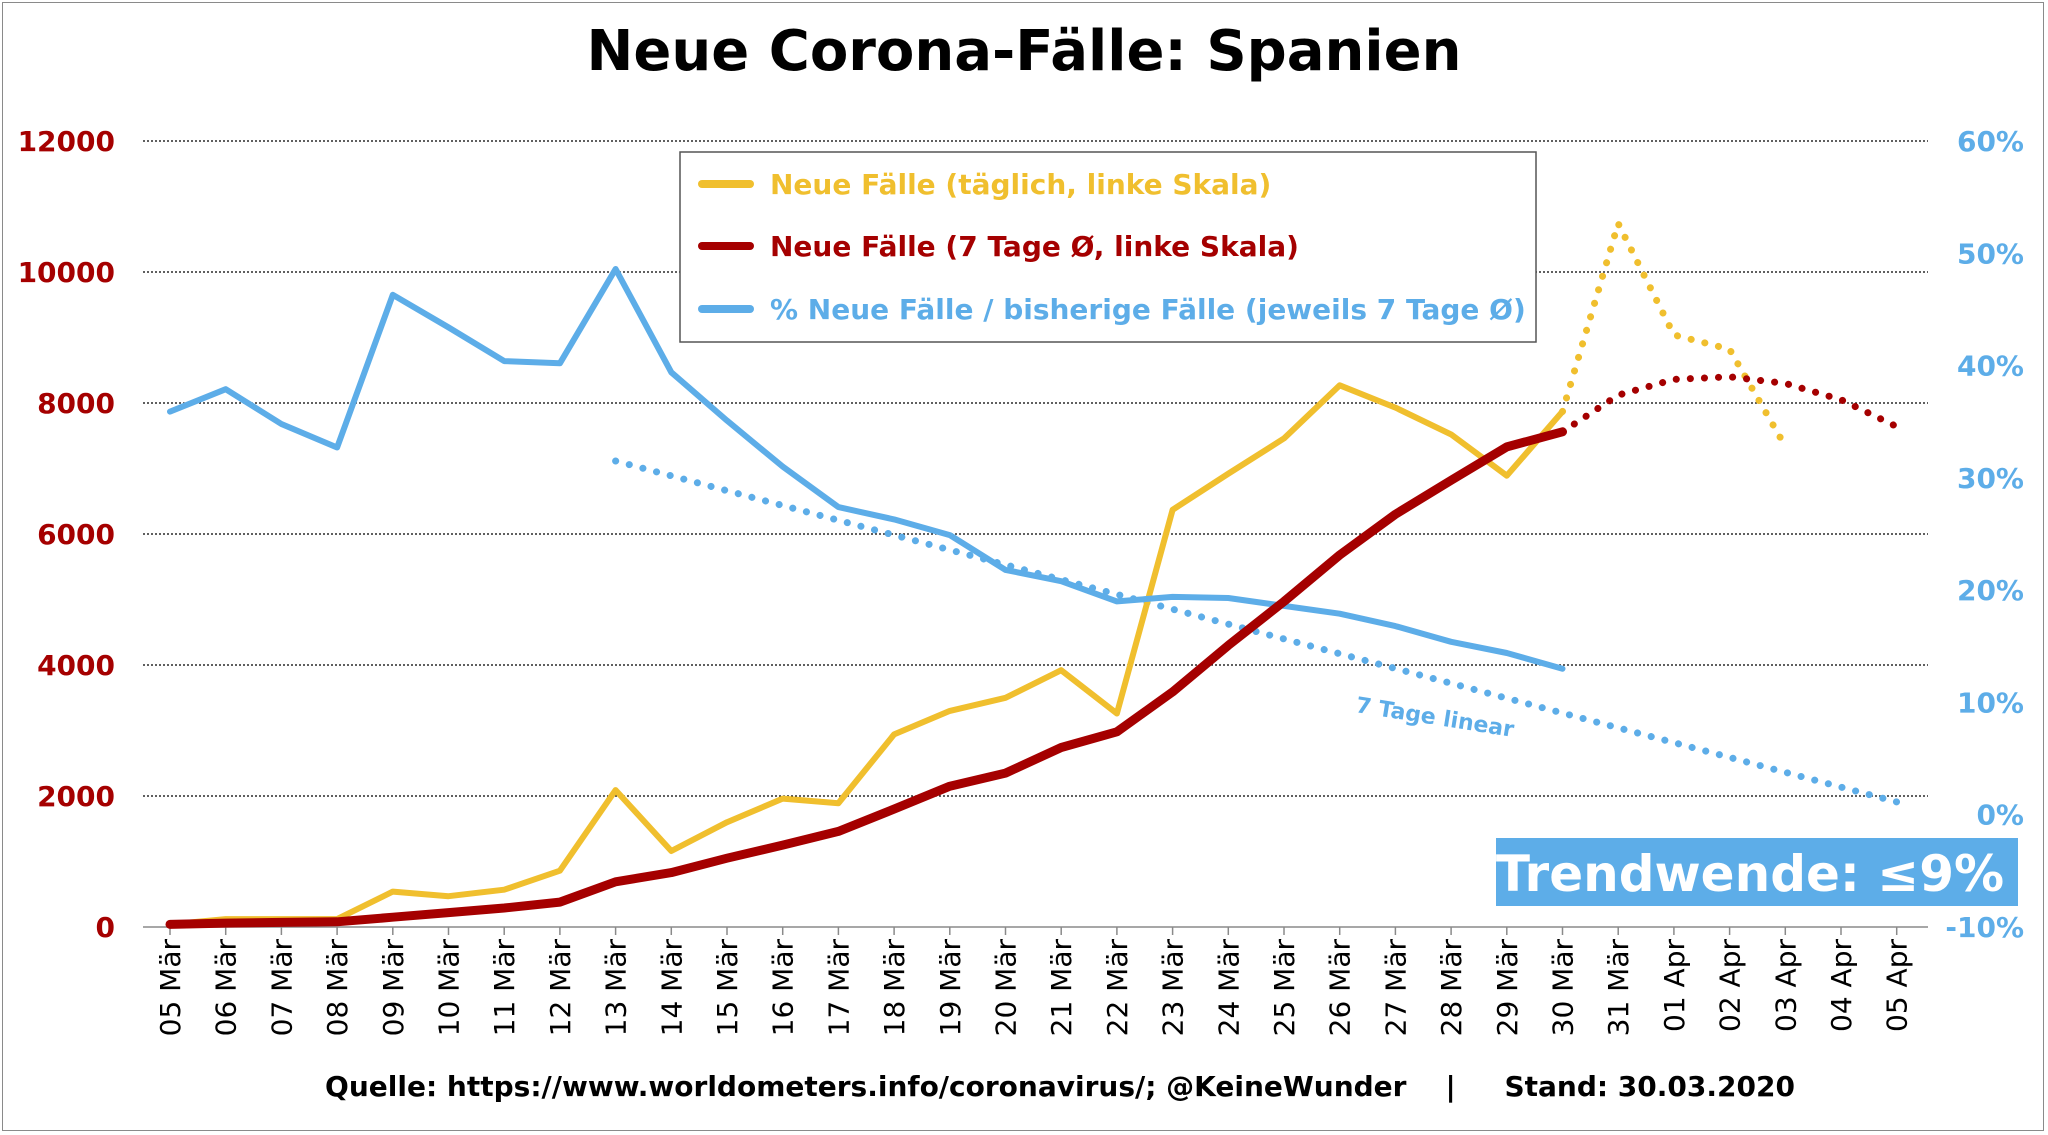 The height and width of the screenshot is (1135, 2048). I want to click on x-tick-label: 17 Mär, so click(838, 988).